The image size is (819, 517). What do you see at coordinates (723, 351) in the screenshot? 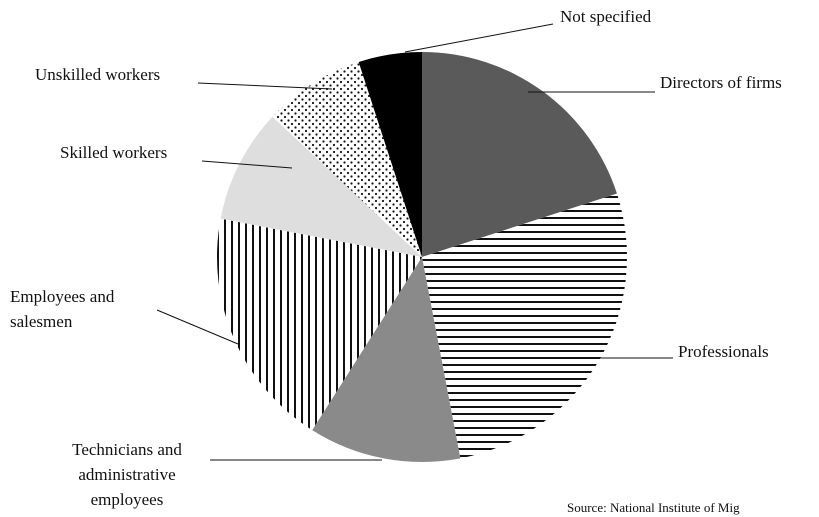
I see `slice-label: Professionals` at bounding box center [723, 351].